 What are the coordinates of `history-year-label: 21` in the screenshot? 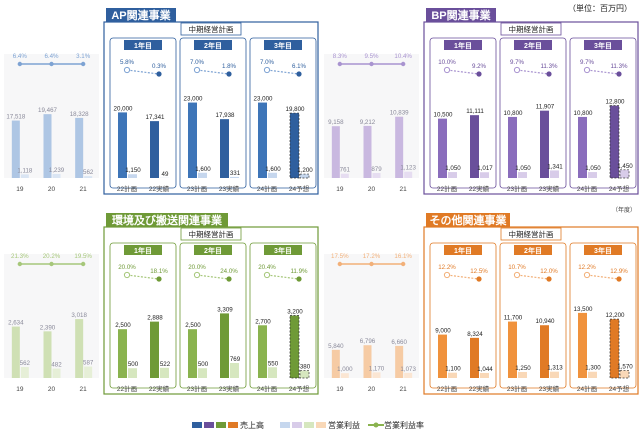 It's located at (404, 189).